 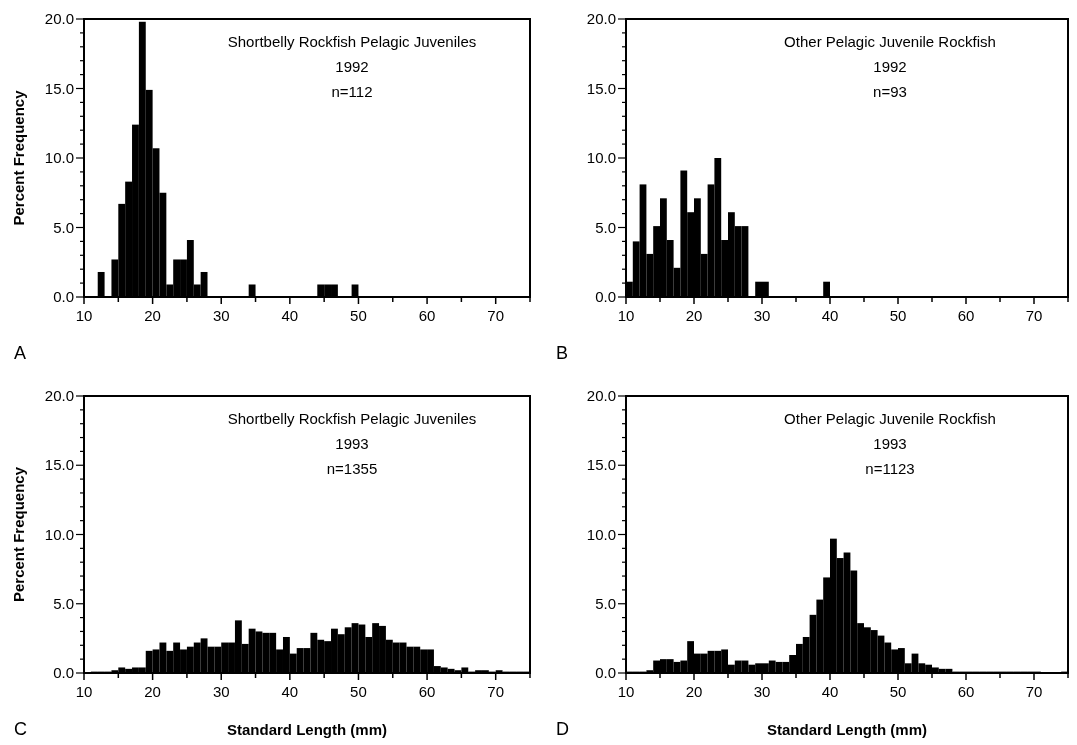 What do you see at coordinates (890, 468) in the screenshot?
I see `annotation: n=1123` at bounding box center [890, 468].